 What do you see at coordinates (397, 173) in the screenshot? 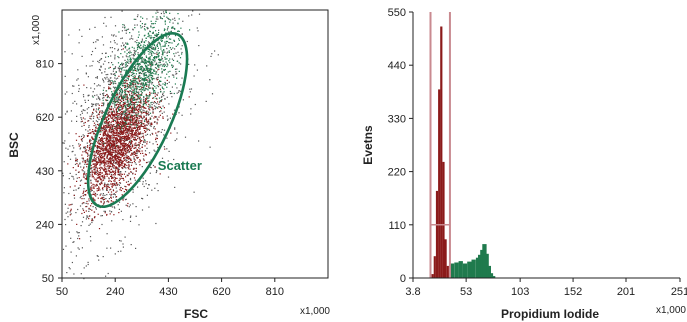
I see `histogram-y-tick-label: 220` at bounding box center [397, 173].